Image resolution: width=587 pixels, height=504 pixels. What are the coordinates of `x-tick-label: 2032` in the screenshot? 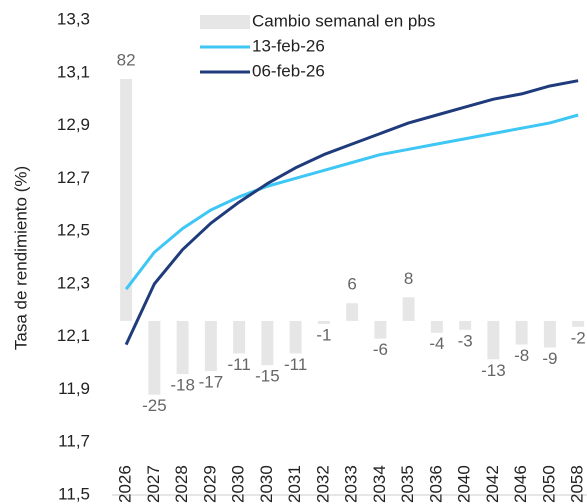 It's located at (322, 484).